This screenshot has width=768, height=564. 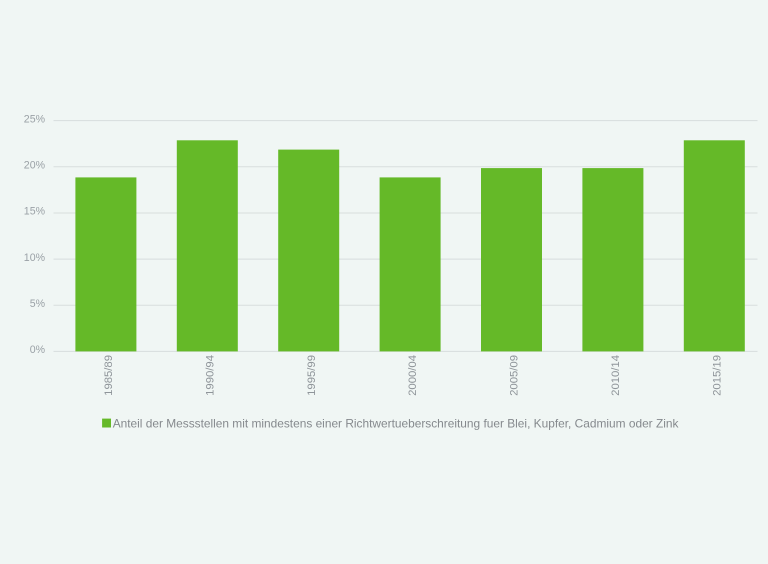 I want to click on svg-text: 25%, so click(x=35, y=119).